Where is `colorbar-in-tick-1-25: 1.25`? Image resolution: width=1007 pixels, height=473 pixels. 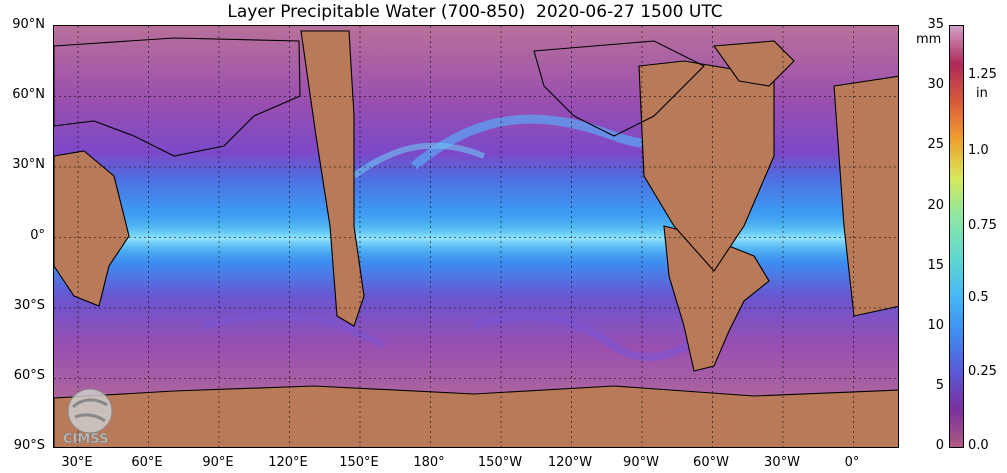
colorbar-in-tick-1-25: 1.25 is located at coordinates (982, 74).